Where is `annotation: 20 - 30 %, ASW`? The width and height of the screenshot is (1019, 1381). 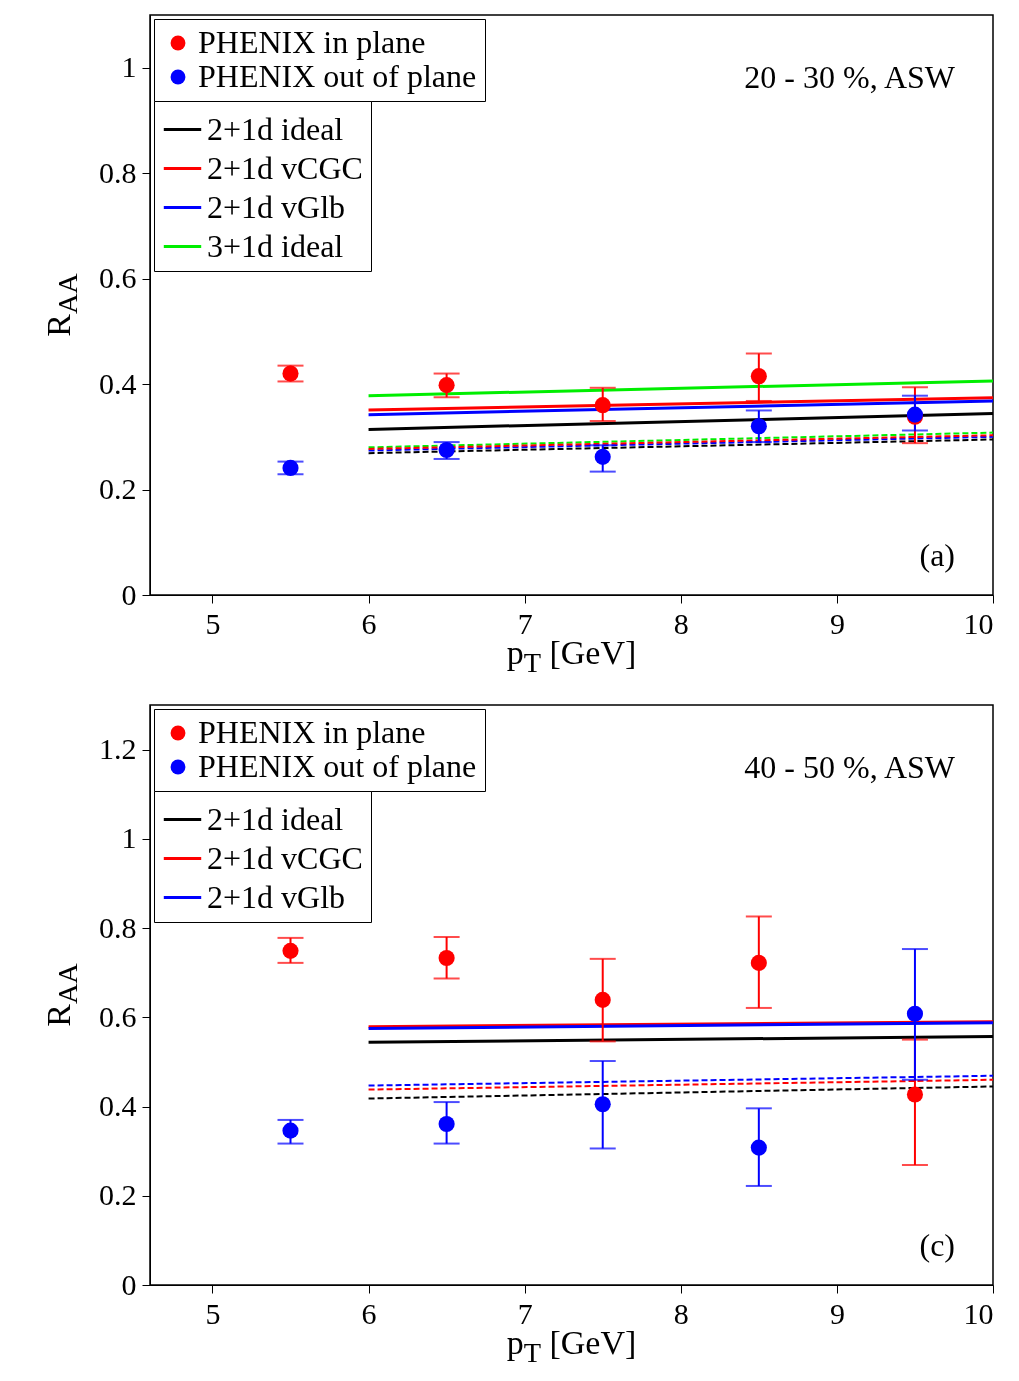 annotation: 20 - 30 %, ASW is located at coordinates (850, 77).